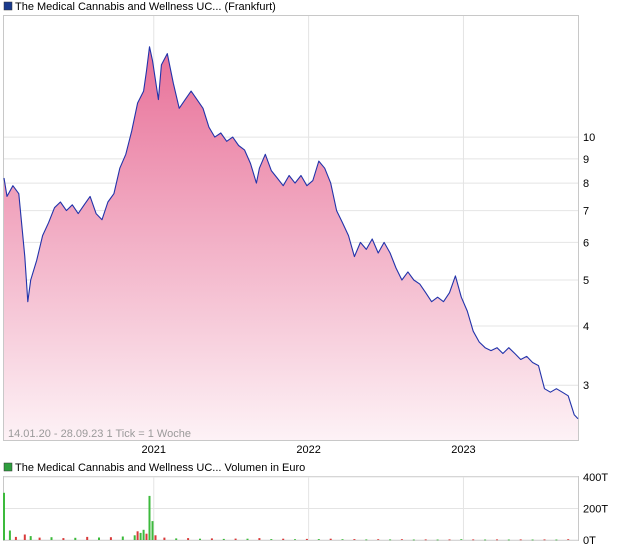  I want to click on price-x-tick-label: 2021, so click(154, 450).